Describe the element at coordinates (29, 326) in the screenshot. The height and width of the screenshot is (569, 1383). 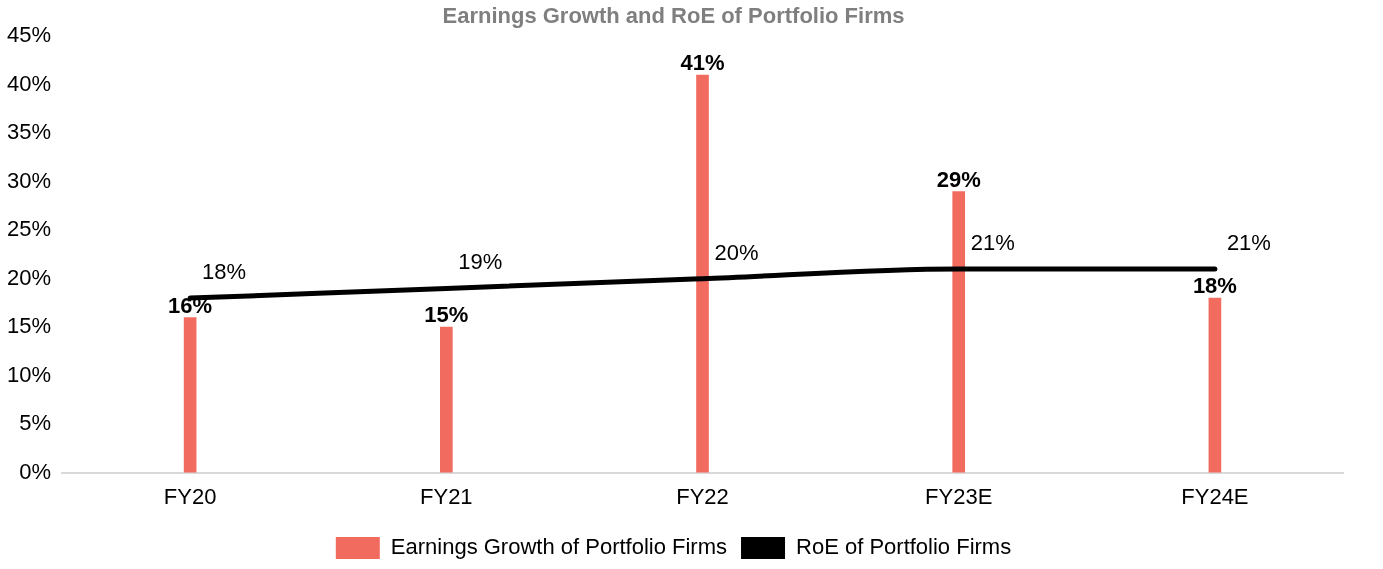
I see `y-tick-label: 15%` at that location.